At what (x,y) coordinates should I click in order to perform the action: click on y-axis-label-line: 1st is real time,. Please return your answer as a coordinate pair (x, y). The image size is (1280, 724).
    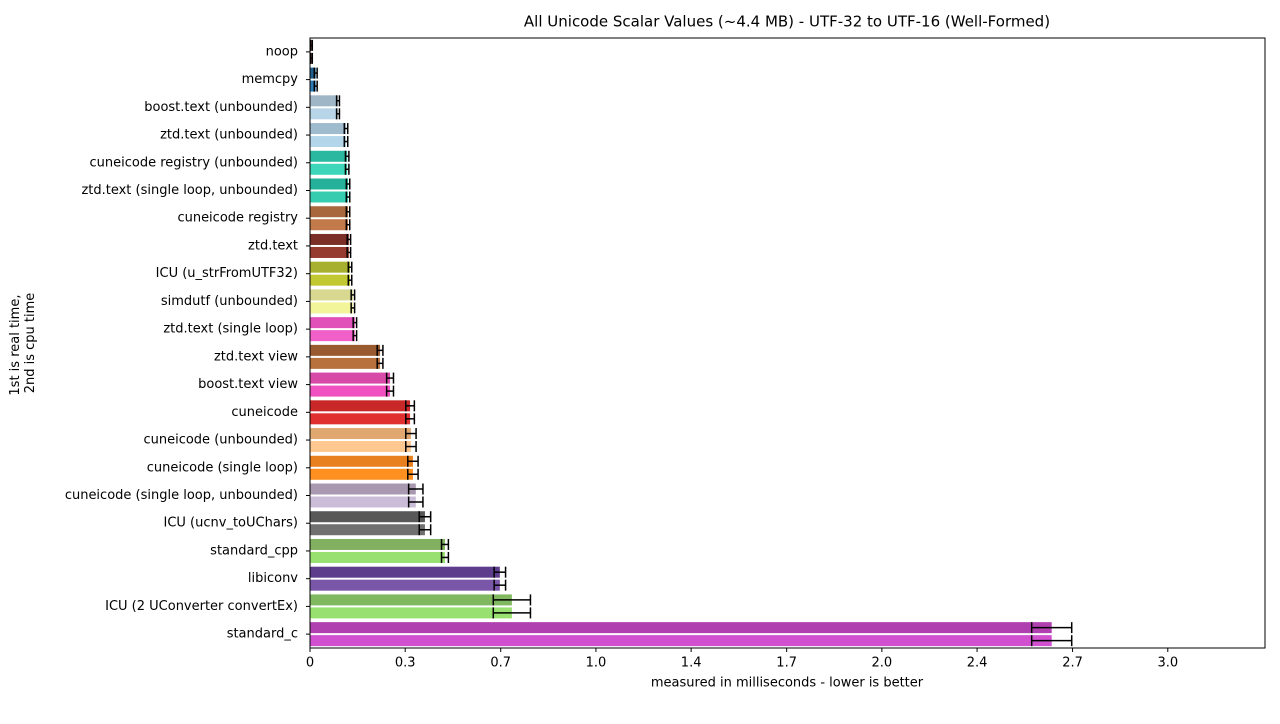
    Looking at the image, I should click on (15, 345).